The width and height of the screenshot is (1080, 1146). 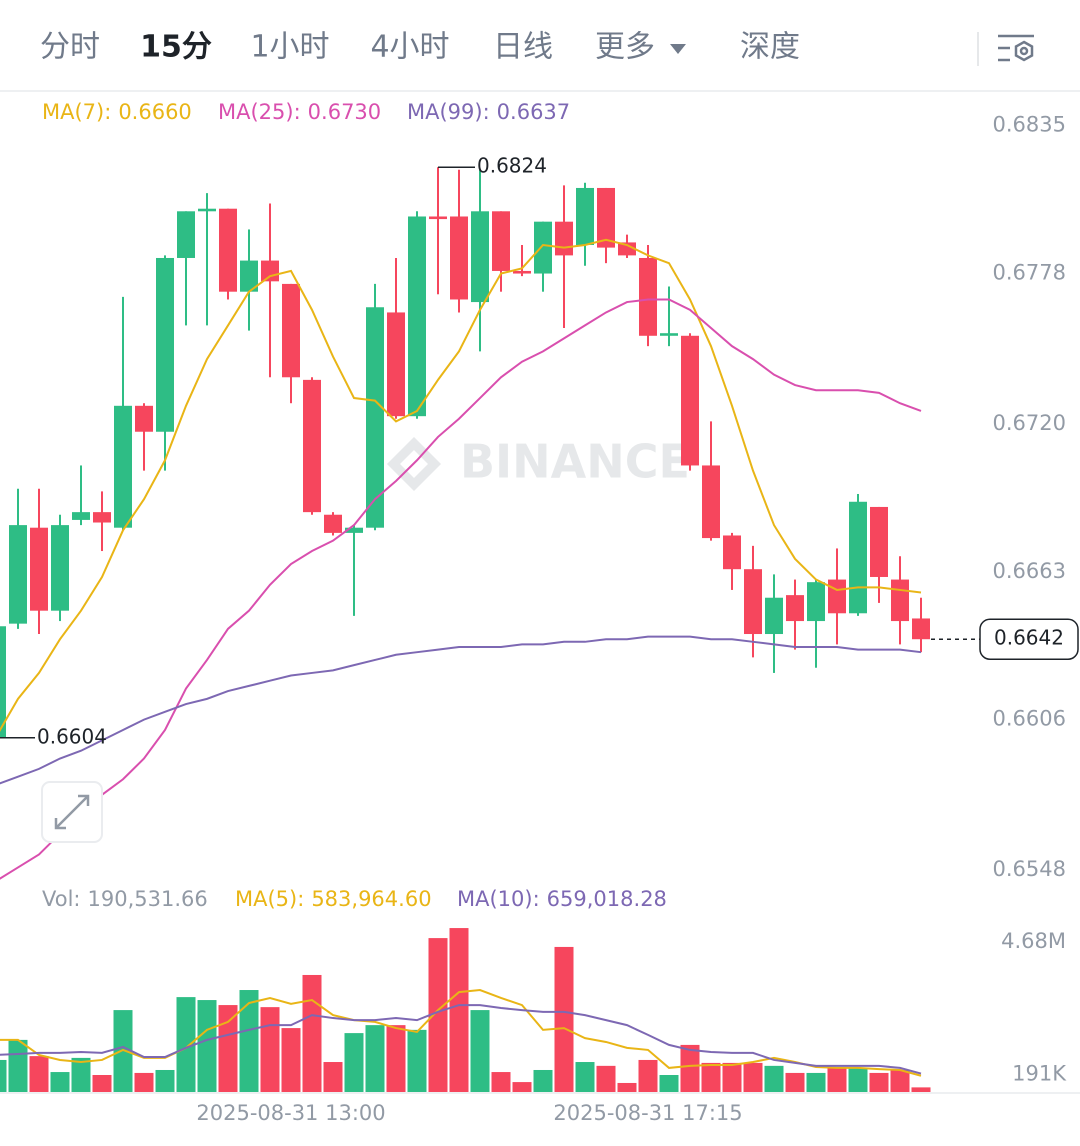 I want to click on tab: 1小时, so click(x=289, y=47).